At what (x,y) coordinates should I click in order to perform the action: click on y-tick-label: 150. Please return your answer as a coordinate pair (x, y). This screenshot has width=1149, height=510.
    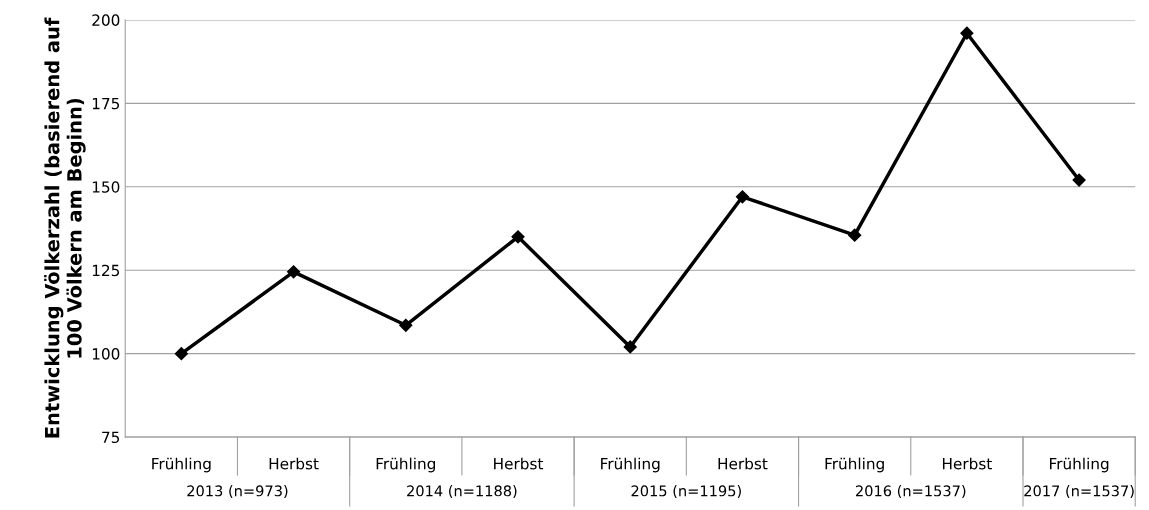
    Looking at the image, I should click on (106, 187).